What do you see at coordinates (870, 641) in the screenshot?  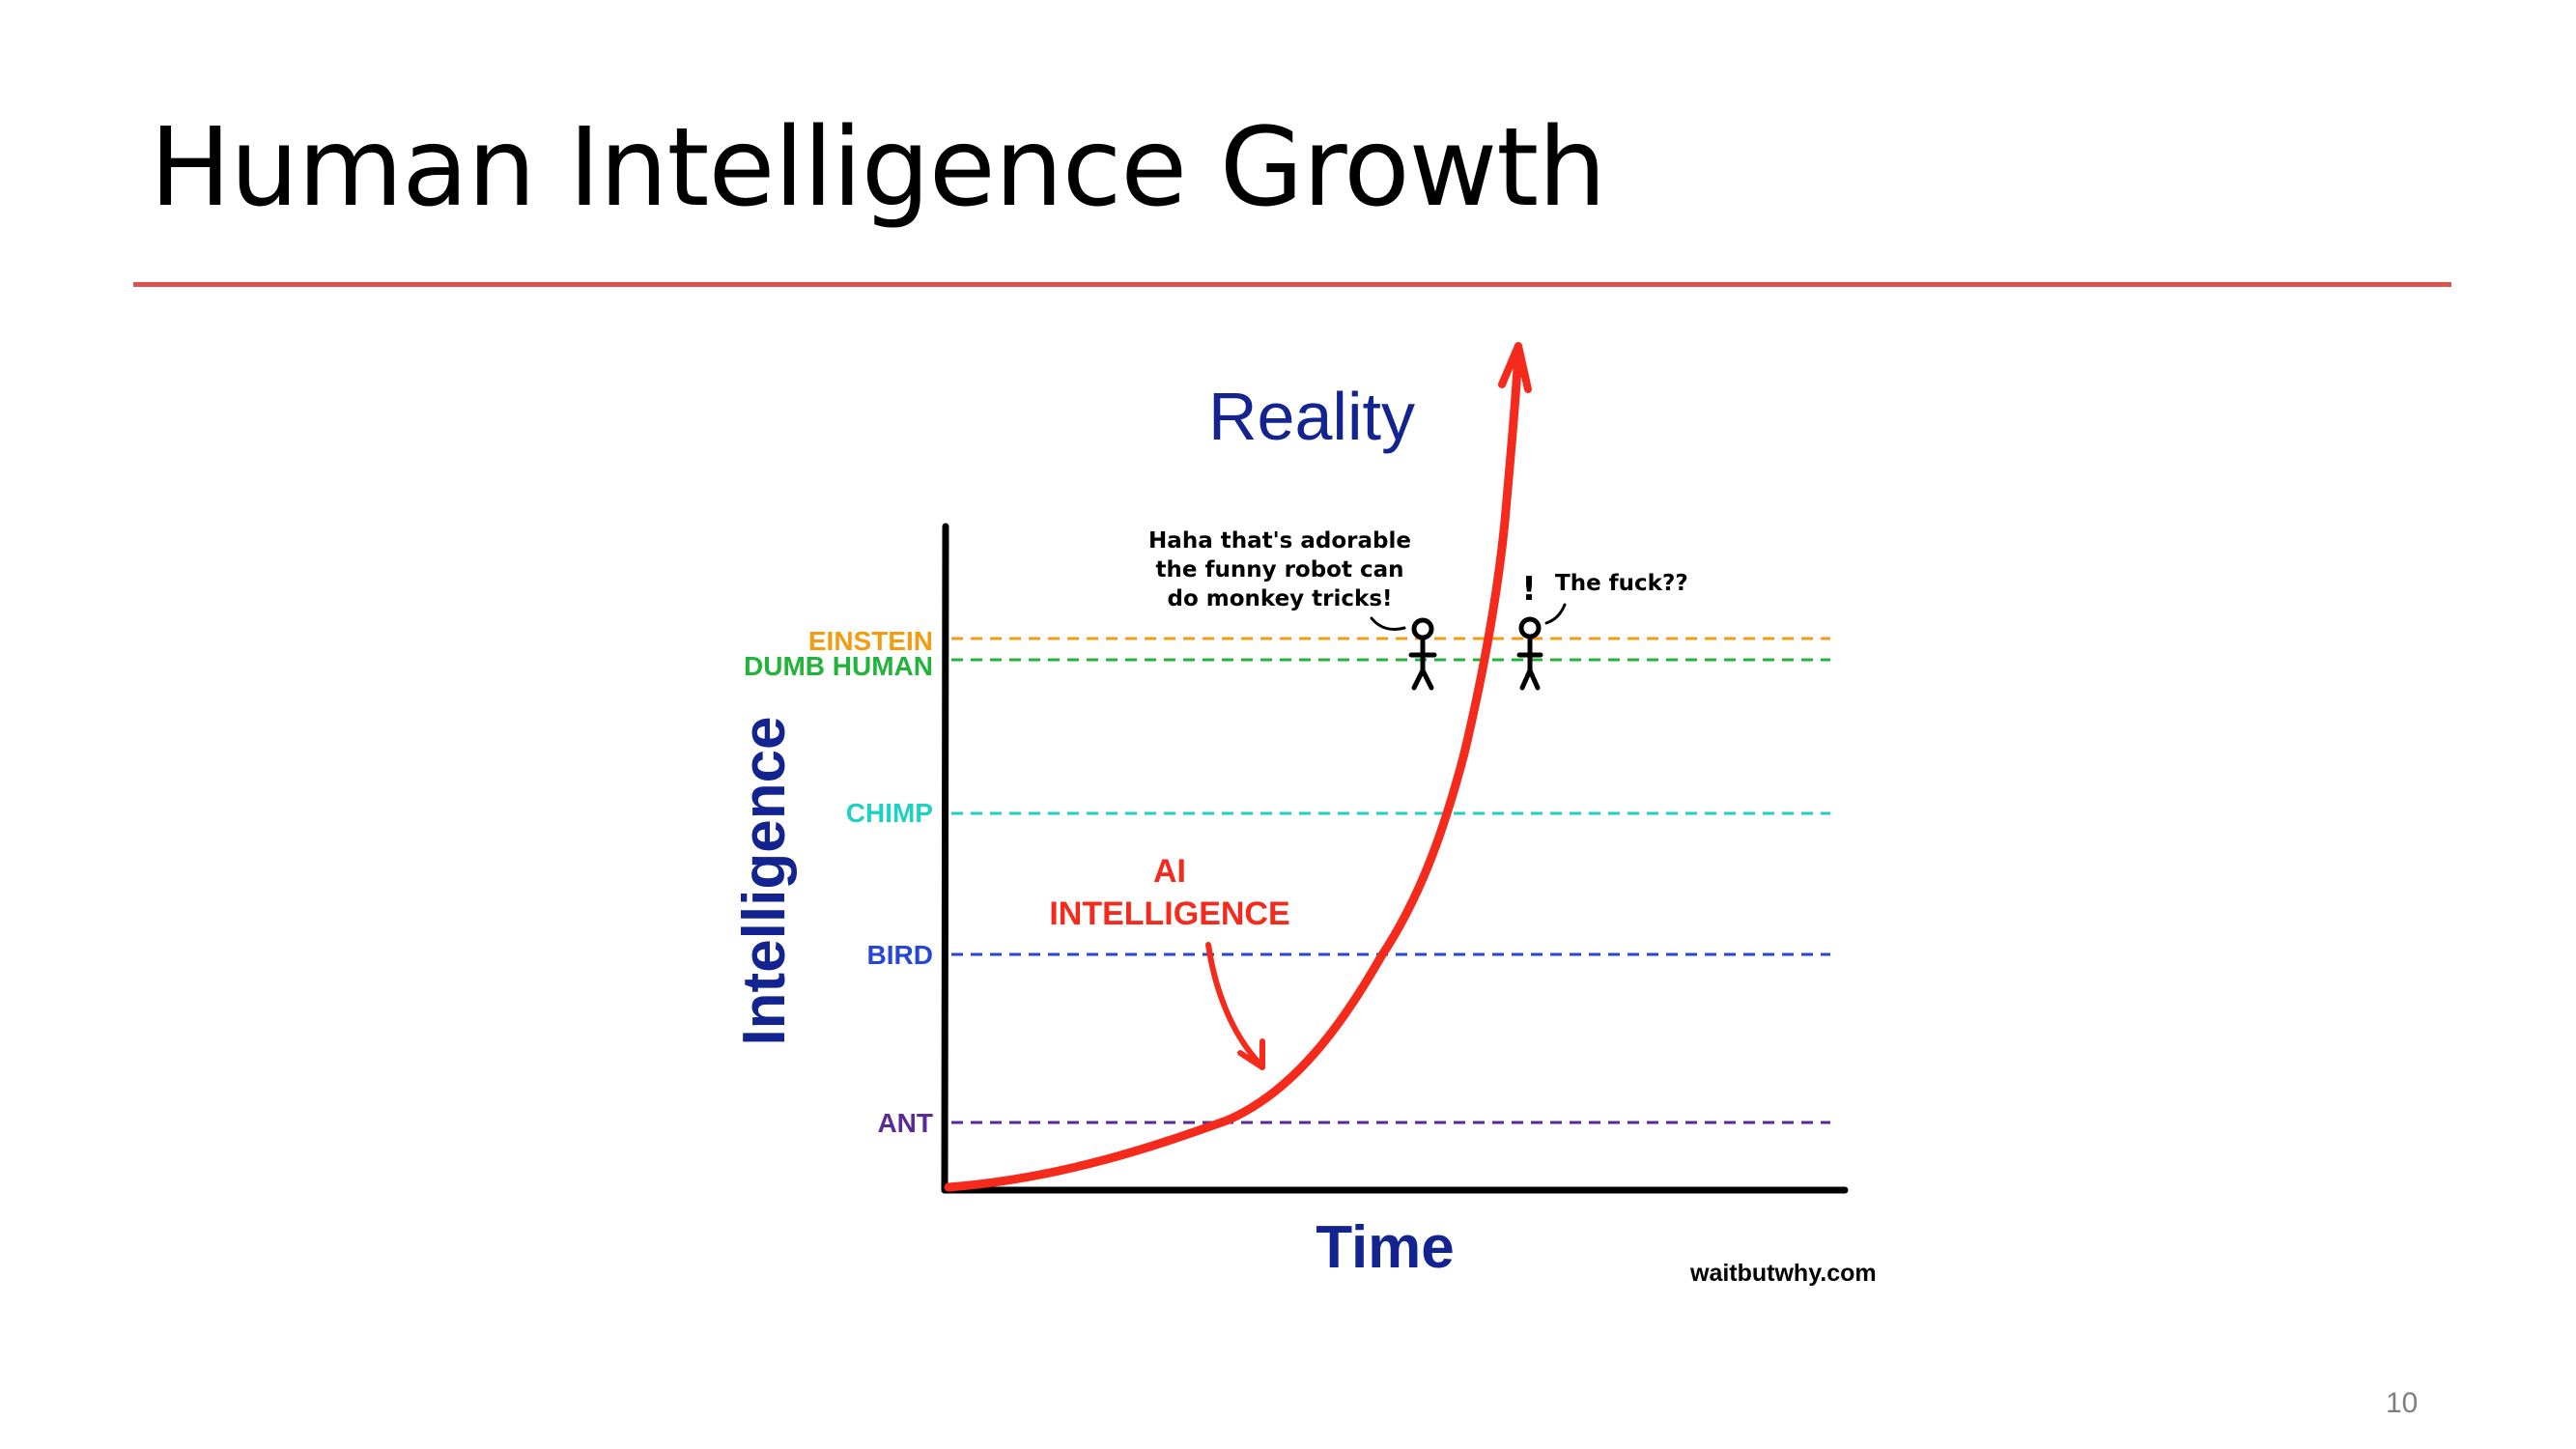 I see `level-label-einstein: EINSTEIN` at bounding box center [870, 641].